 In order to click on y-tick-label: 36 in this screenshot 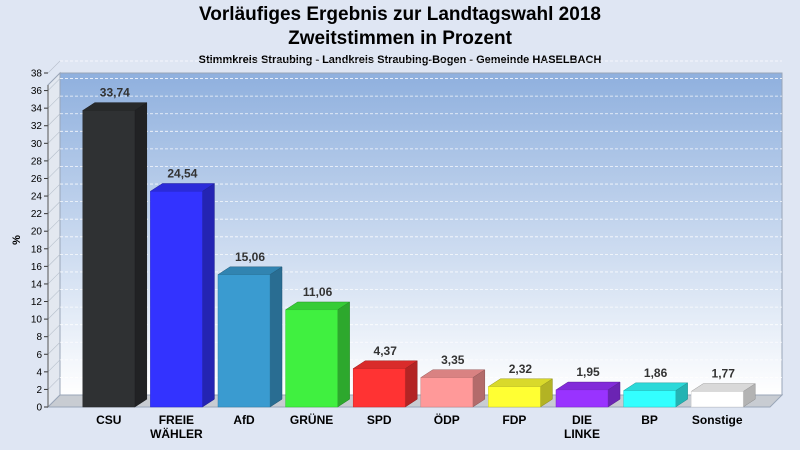, I will do `click(37, 91)`.